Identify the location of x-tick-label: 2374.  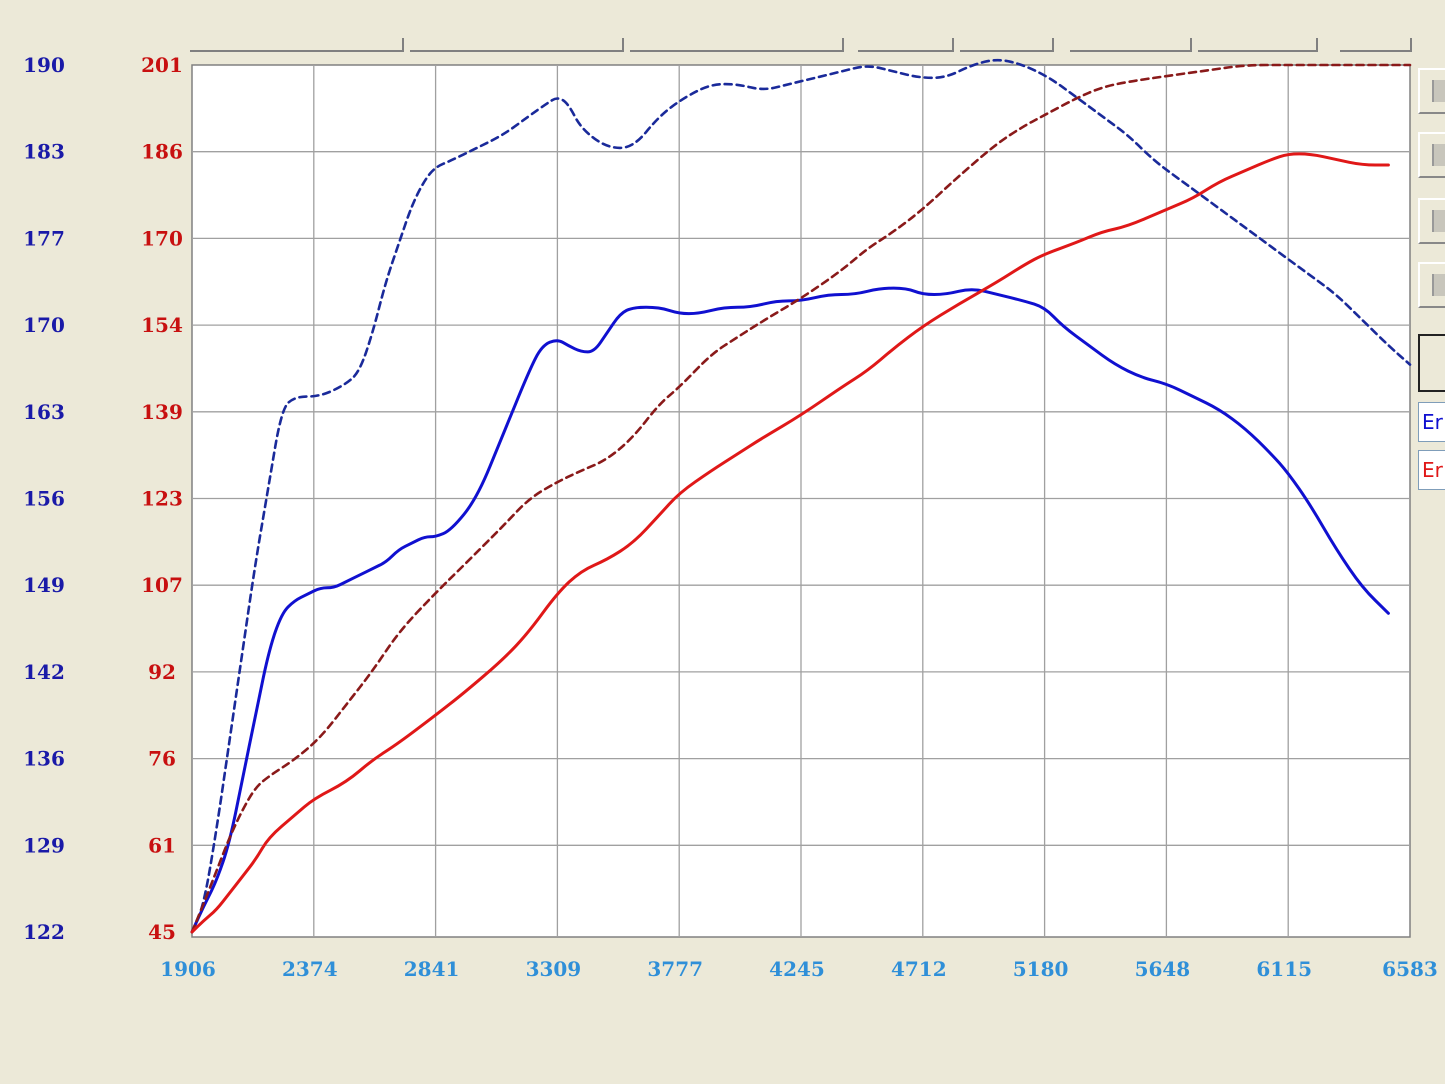
(310, 969).